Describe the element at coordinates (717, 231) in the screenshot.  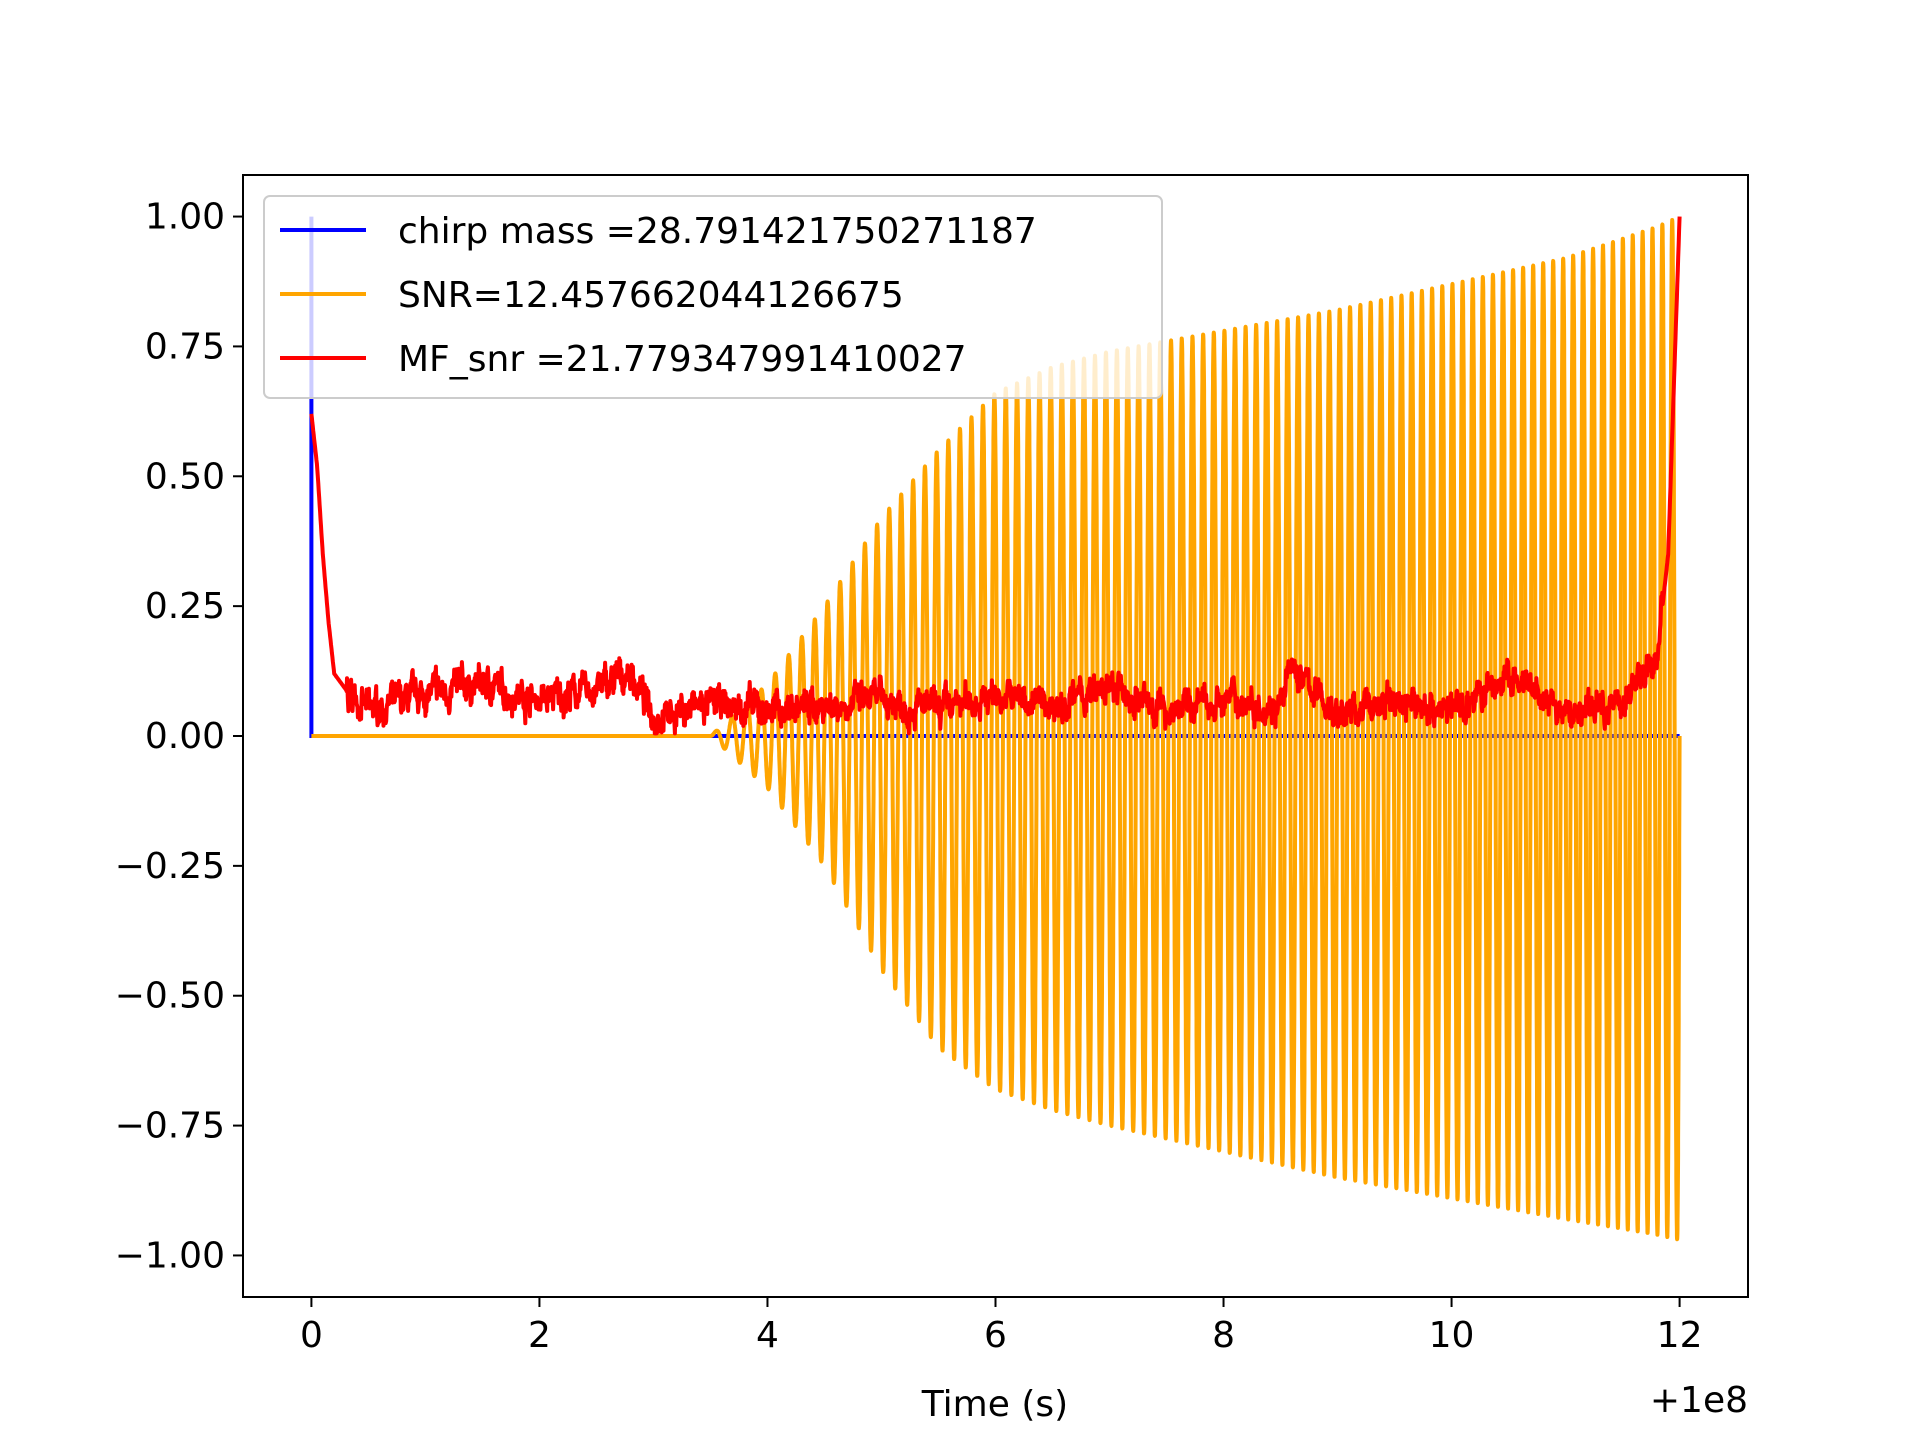
I see `legend-label: chirp mass =28.791421750271187` at that location.